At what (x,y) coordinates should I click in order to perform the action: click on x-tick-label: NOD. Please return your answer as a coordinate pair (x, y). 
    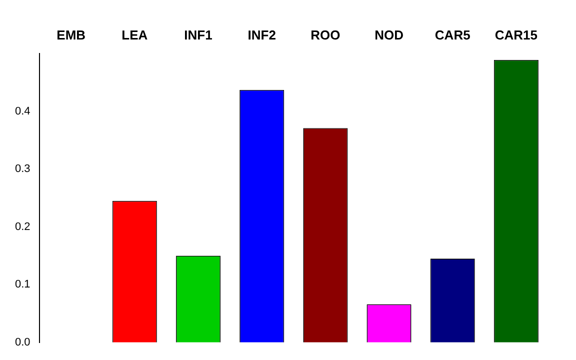
    Looking at the image, I should click on (389, 34).